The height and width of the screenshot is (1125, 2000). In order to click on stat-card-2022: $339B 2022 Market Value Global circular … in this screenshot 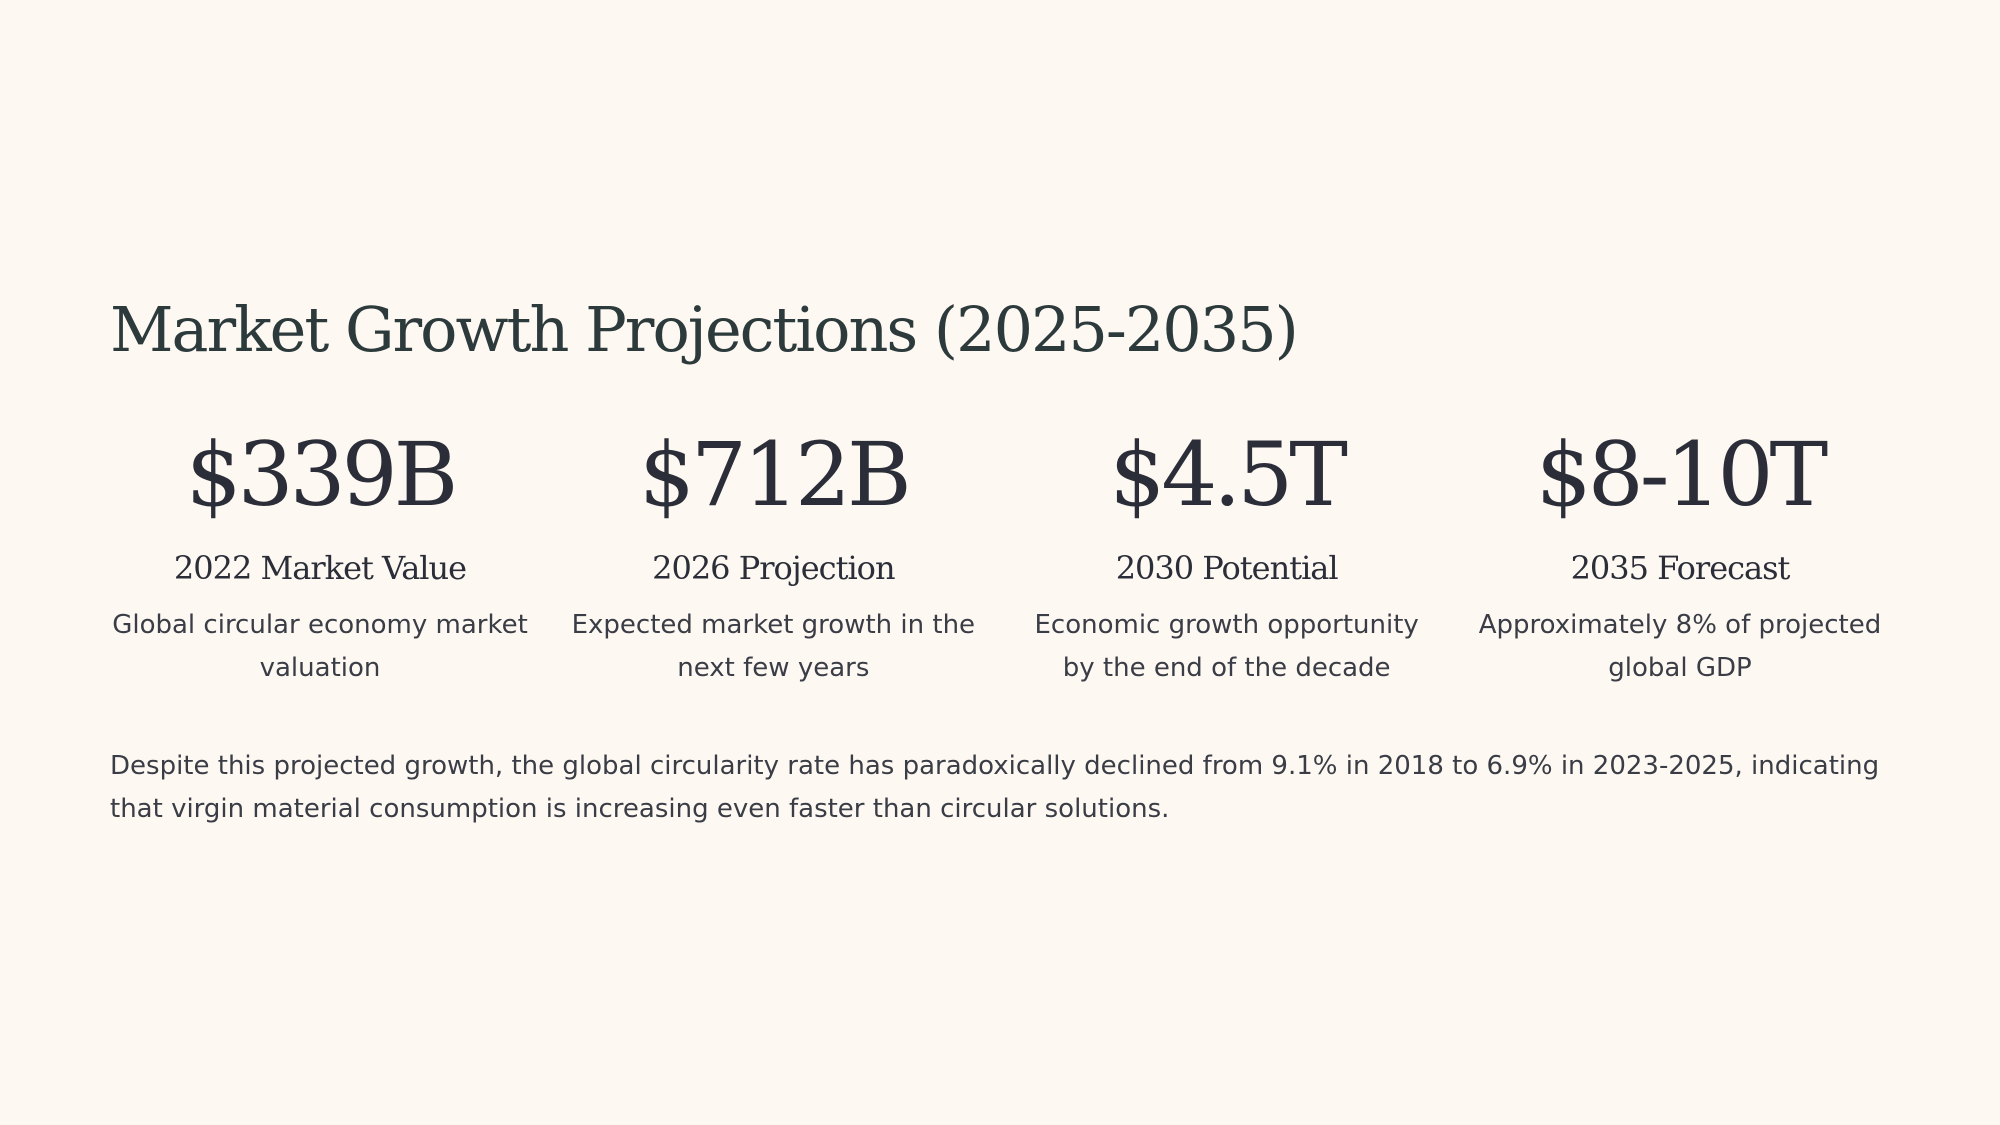, I will do `click(320, 555)`.